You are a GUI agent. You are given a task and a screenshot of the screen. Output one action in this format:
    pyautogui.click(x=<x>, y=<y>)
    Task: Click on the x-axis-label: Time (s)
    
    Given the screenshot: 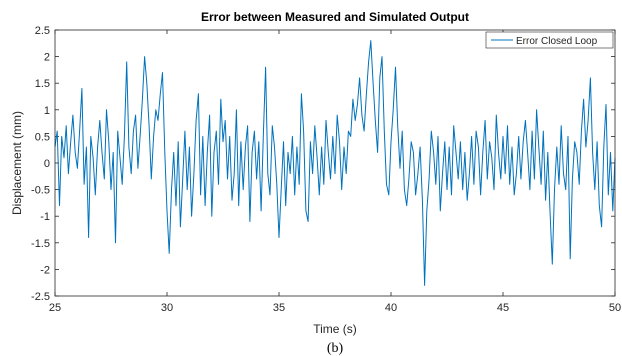 What is the action you would take?
    pyautogui.click(x=335, y=329)
    